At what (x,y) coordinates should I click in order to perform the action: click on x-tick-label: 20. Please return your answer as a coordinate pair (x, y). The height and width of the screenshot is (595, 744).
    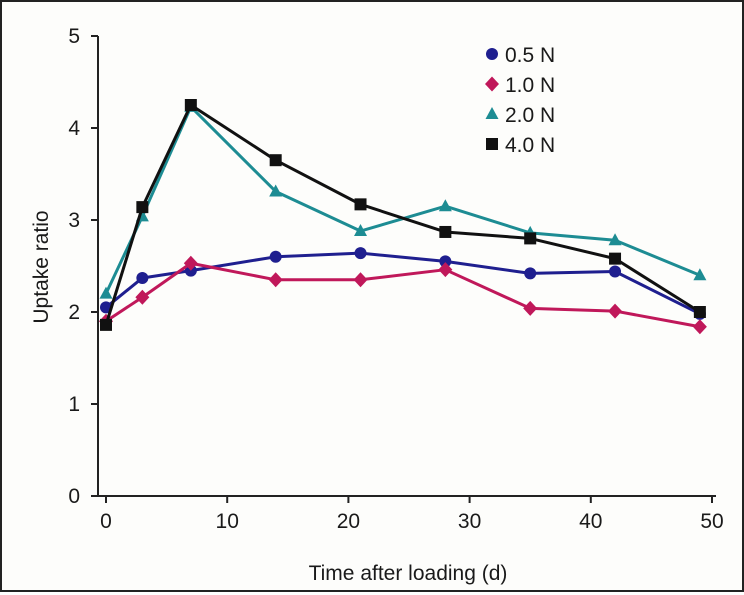
    Looking at the image, I should click on (348, 521).